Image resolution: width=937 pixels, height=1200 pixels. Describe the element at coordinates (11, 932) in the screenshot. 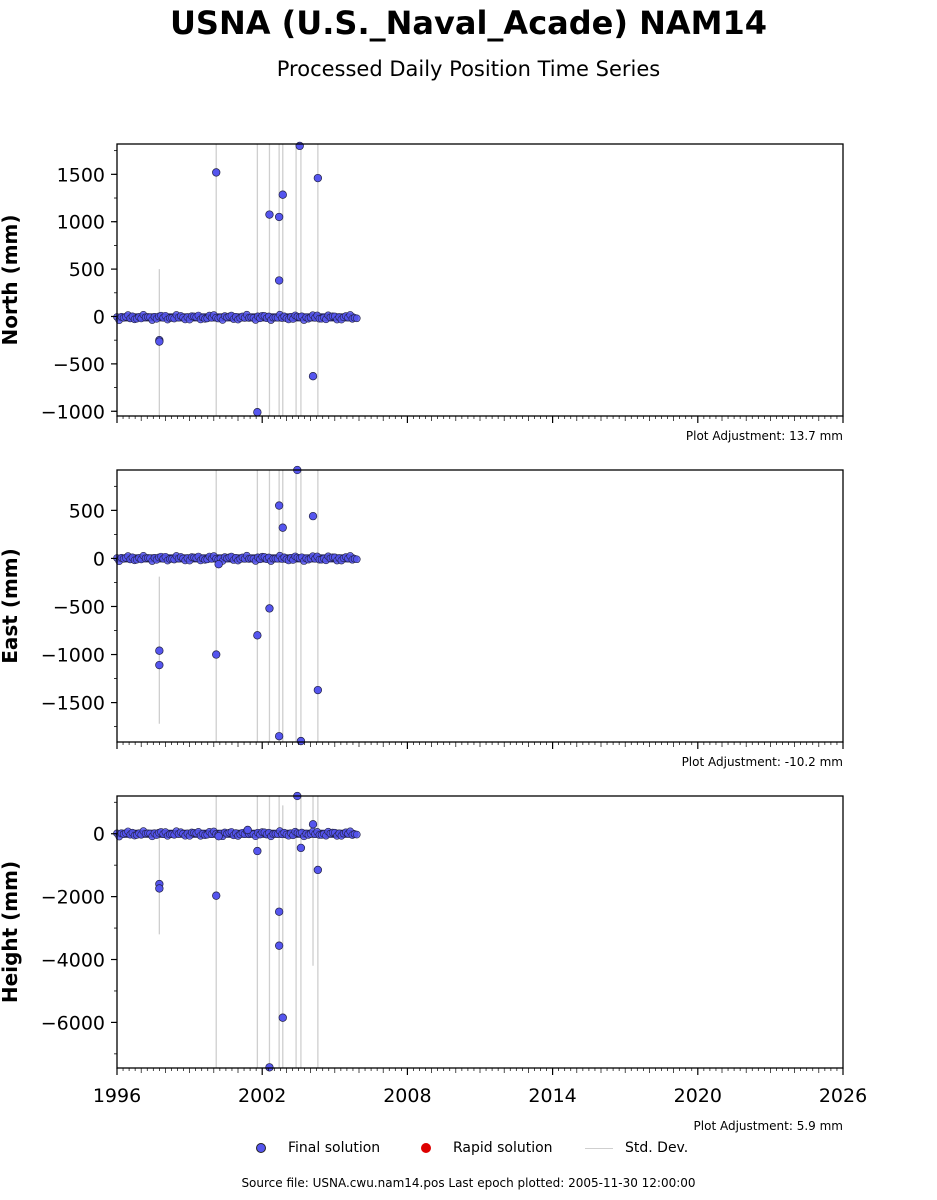

I see `y-axis-label: Height (mm)` at that location.